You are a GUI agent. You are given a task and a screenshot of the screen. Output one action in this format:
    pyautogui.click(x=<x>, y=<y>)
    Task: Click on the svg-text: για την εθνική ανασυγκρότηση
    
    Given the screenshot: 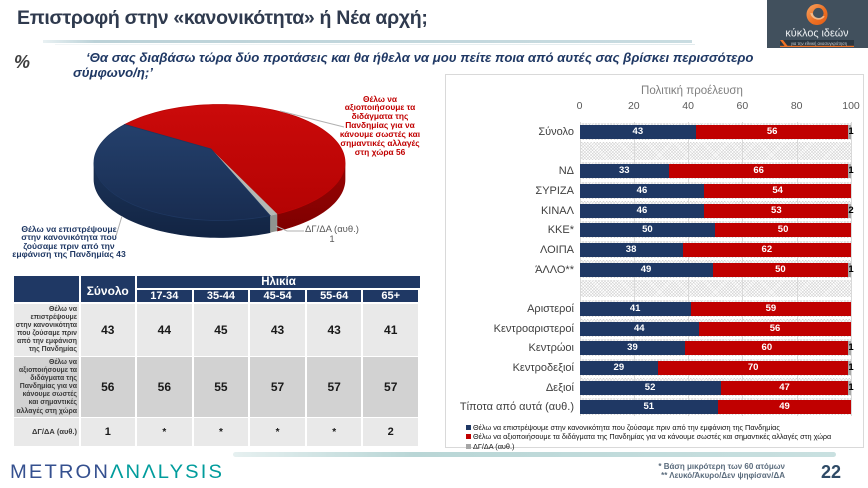 What is the action you would take?
    pyautogui.click(x=819, y=43)
    